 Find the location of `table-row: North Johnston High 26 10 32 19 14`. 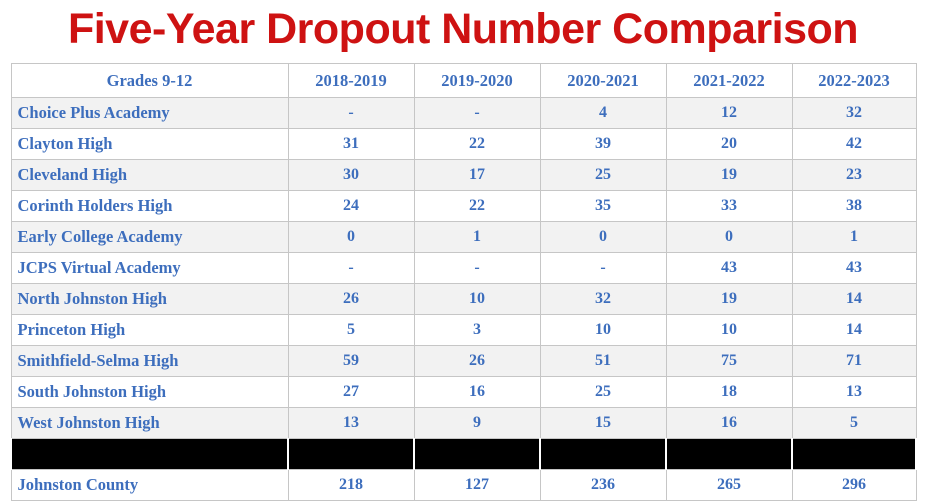

table-row: North Johnston High 26 10 32 19 14 is located at coordinates (463, 299).